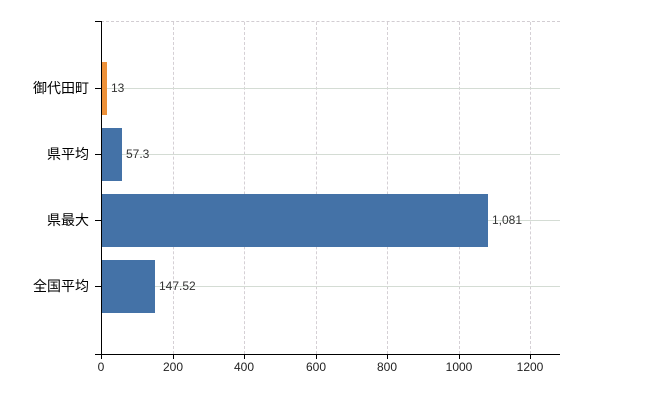  What do you see at coordinates (68, 154) in the screenshot?
I see `category-label: 県平均` at bounding box center [68, 154].